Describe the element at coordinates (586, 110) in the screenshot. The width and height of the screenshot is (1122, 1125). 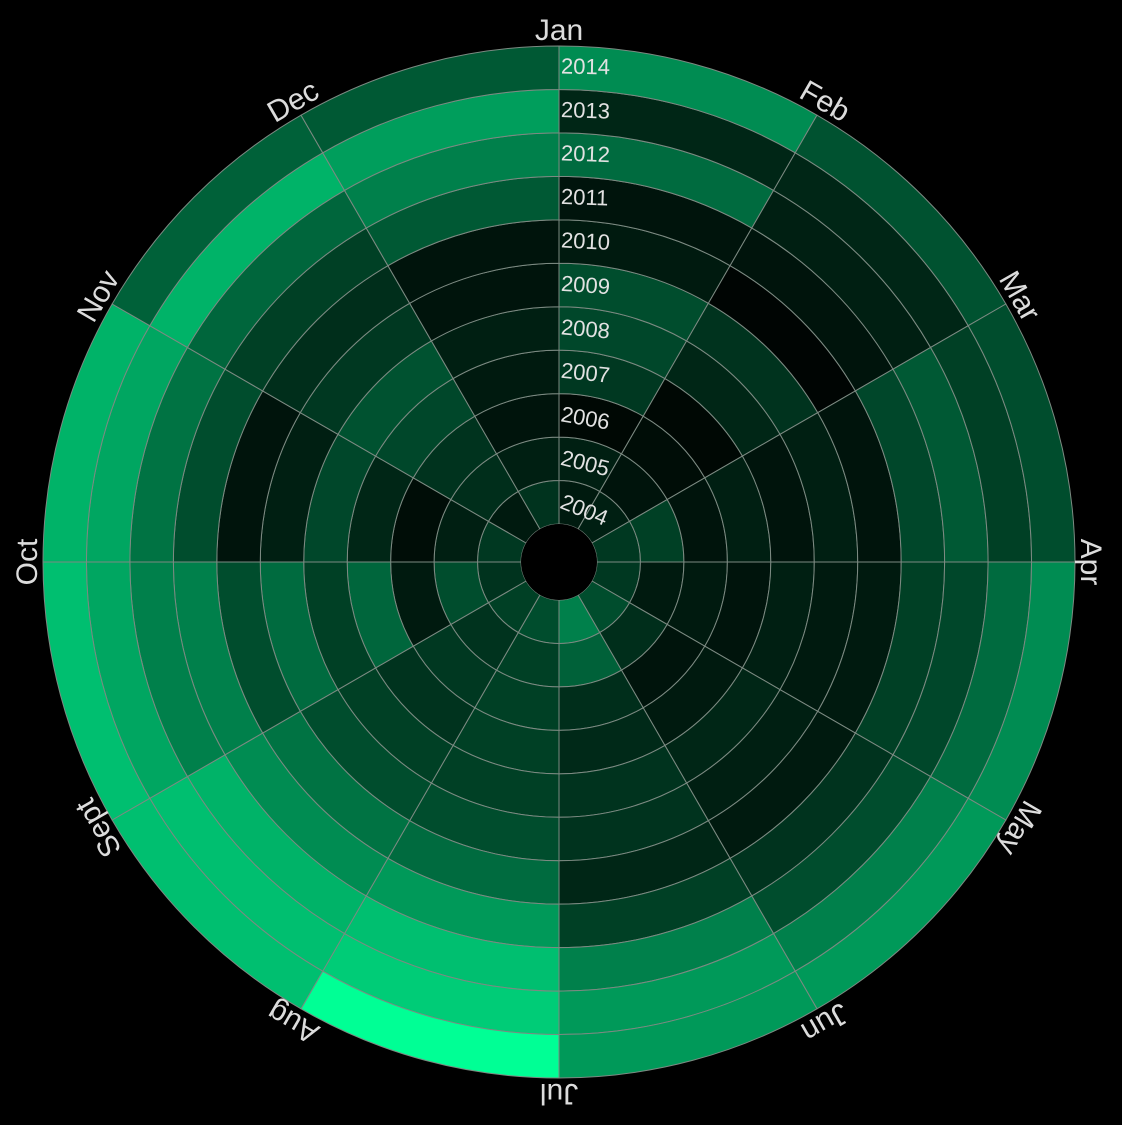
I see `year-label-2013: 2013` at that location.